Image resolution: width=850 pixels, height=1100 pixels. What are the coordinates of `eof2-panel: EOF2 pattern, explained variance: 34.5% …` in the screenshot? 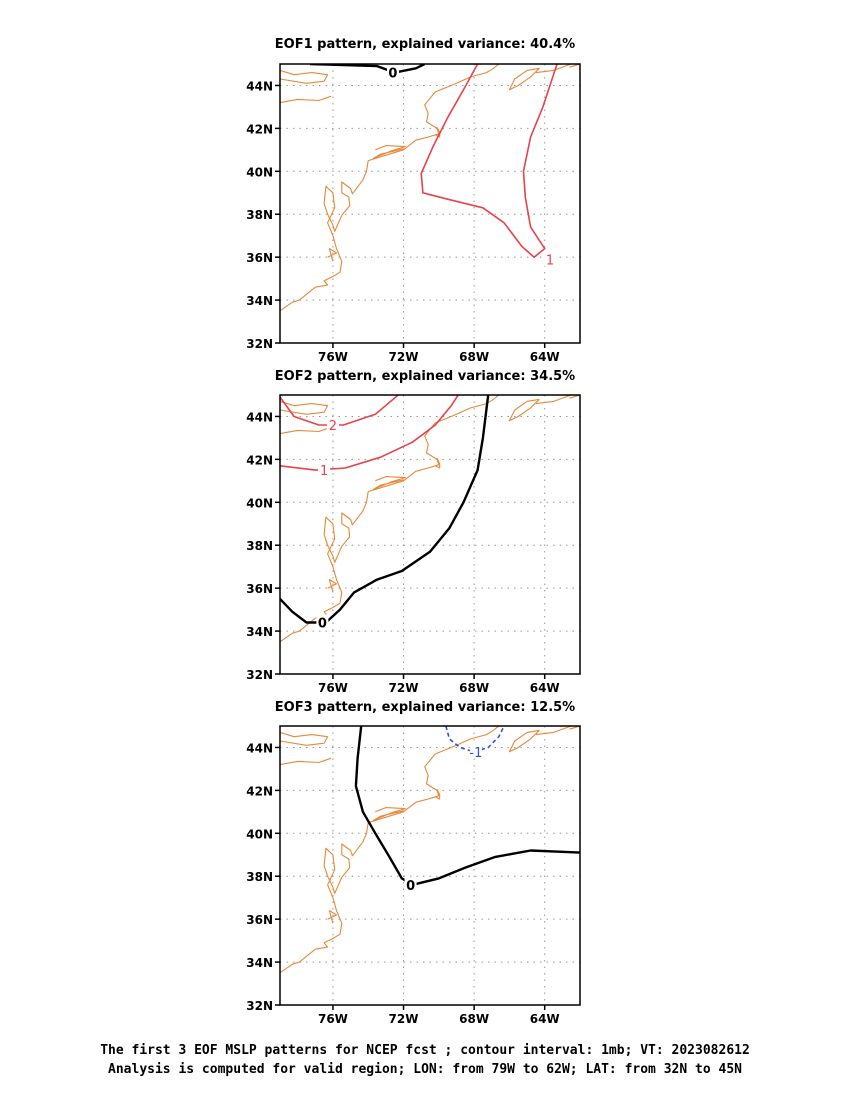 It's located at (413, 532).